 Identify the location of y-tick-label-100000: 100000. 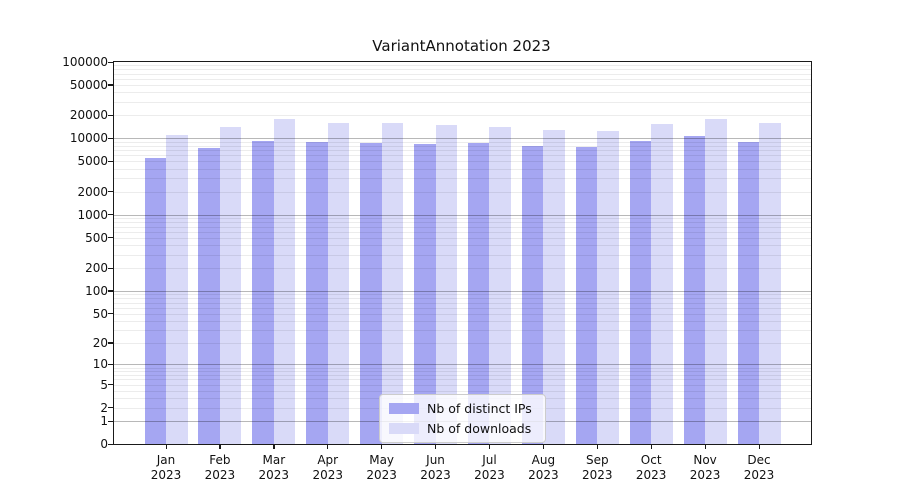
(85, 62).